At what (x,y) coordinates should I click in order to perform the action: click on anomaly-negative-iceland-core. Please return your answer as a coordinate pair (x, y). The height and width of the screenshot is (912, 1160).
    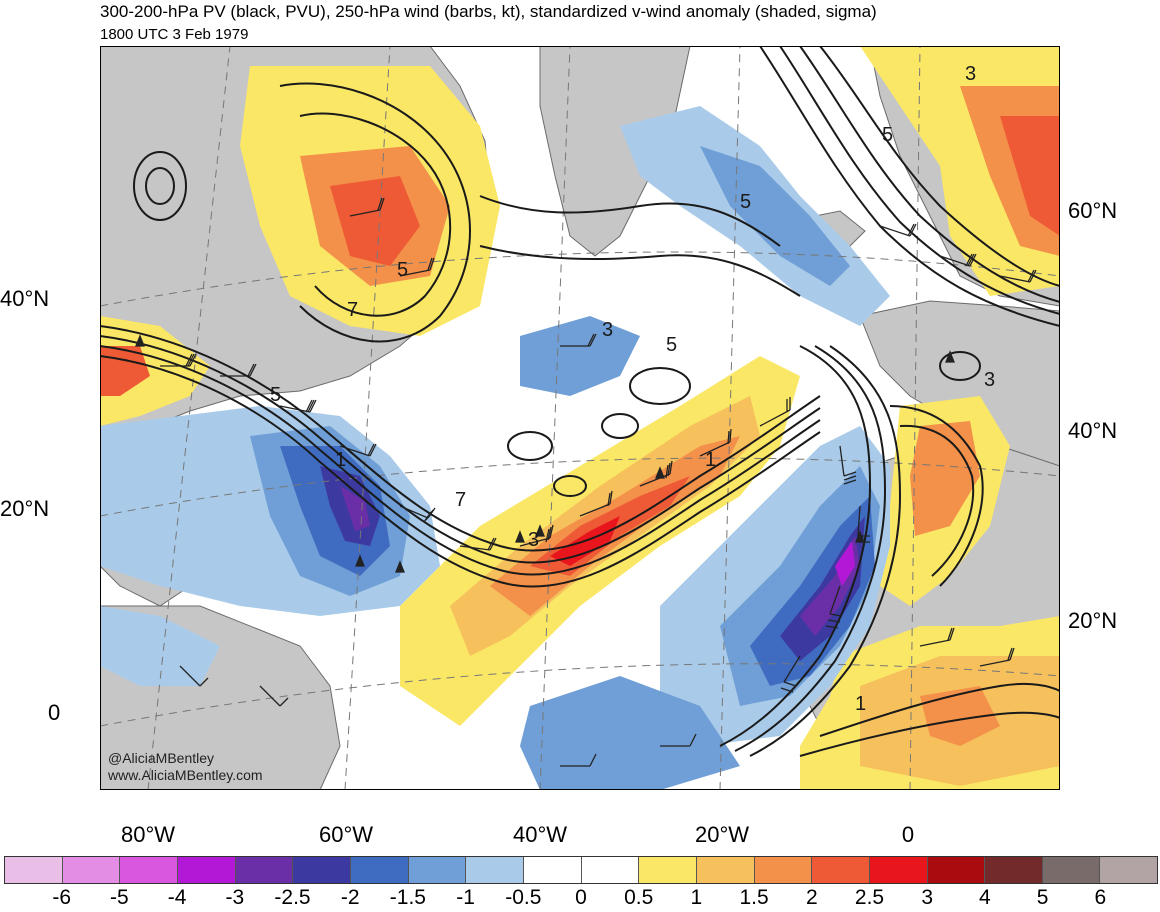
    Looking at the image, I should click on (775, 216).